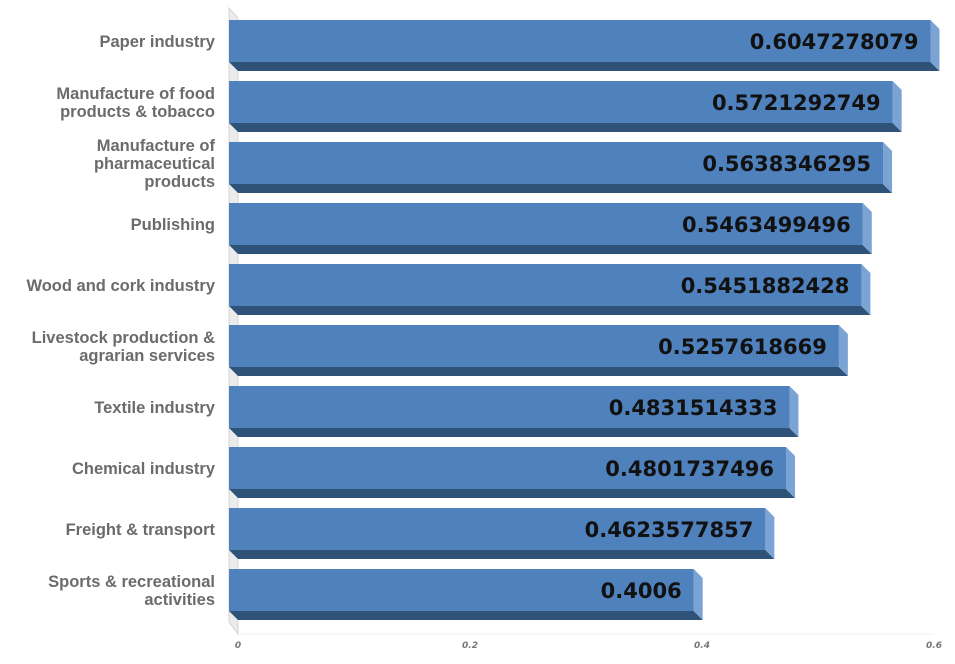 The image size is (955, 664). What do you see at coordinates (120, 286) in the screenshot?
I see `category-label: Wood and cork industry` at bounding box center [120, 286].